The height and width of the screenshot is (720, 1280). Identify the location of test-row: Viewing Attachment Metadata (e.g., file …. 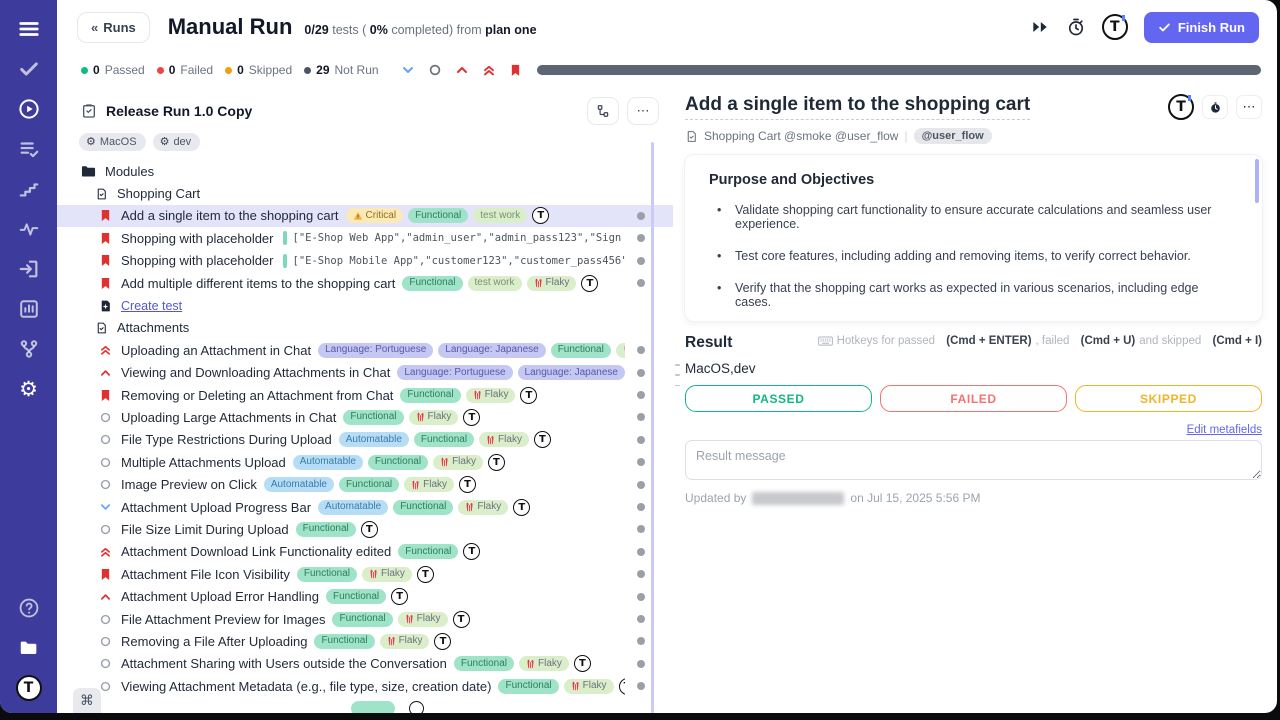
(365, 686).